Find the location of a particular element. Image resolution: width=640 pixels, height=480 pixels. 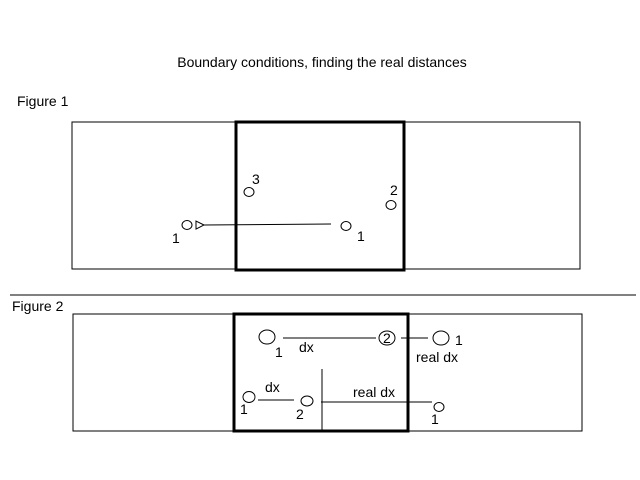

figure1-simulation-box is located at coordinates (320, 196).